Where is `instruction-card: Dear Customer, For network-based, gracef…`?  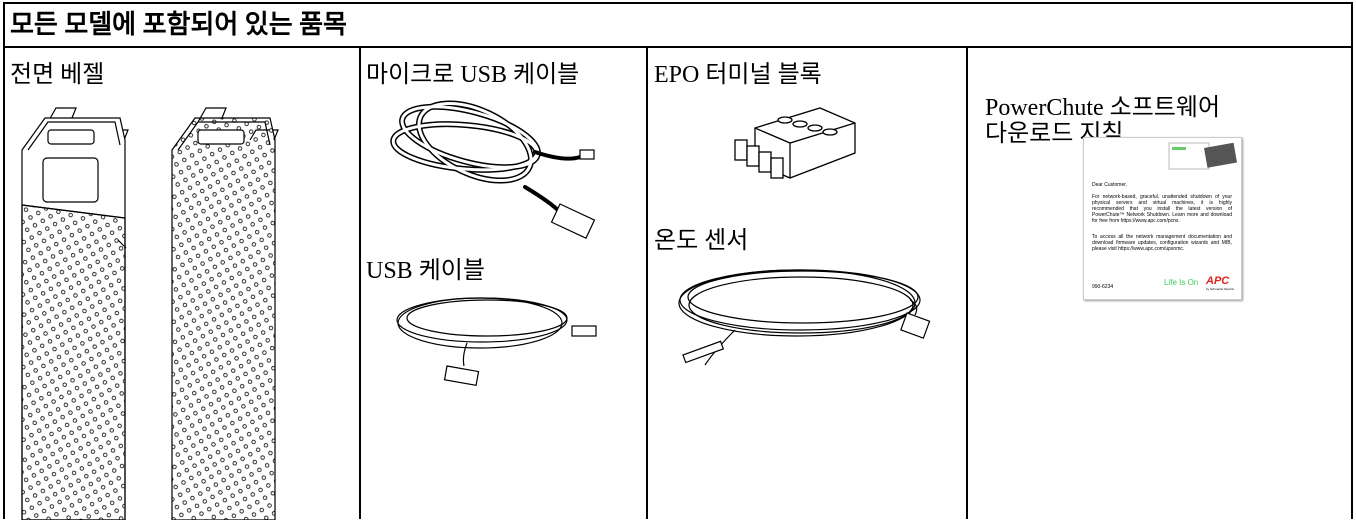
instruction-card: Dear Customer, For network-based, gracef… is located at coordinates (1162, 218).